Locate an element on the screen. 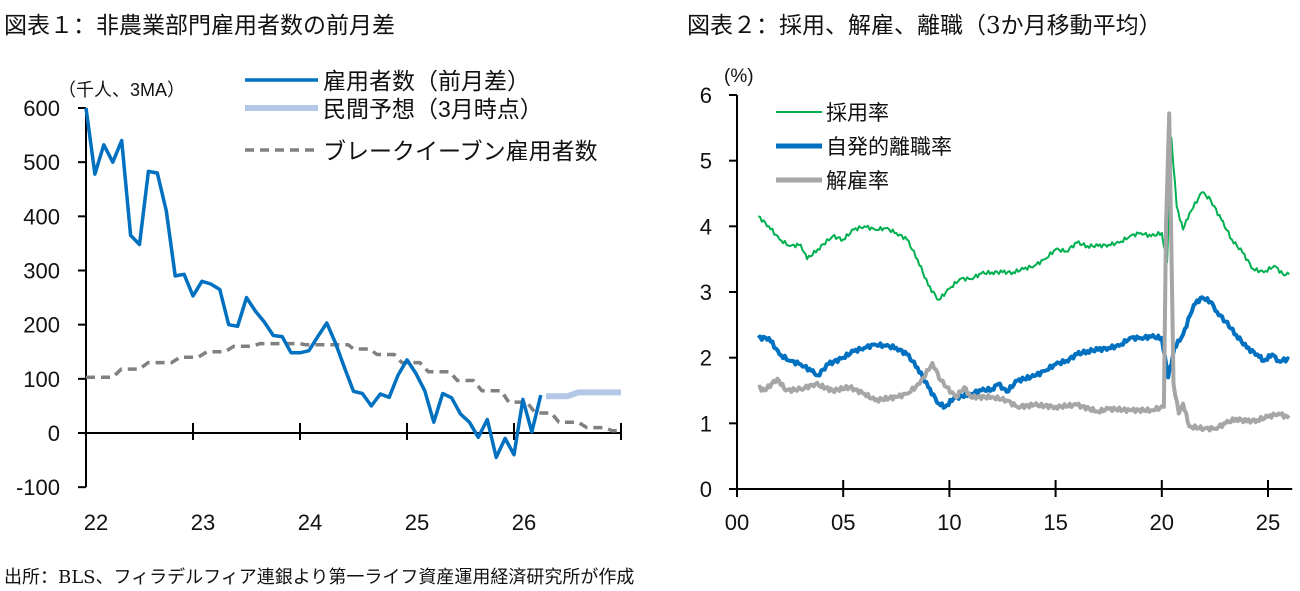  right-x-tick-label: 25 is located at coordinates (1268, 522).